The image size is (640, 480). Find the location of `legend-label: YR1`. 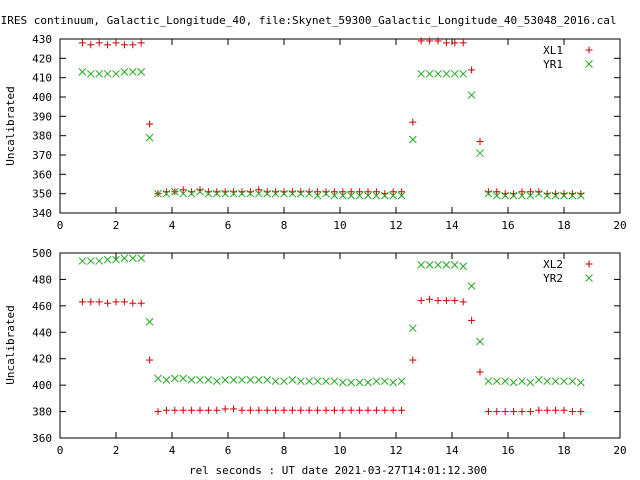

legend-label: YR1 is located at coordinates (553, 64).